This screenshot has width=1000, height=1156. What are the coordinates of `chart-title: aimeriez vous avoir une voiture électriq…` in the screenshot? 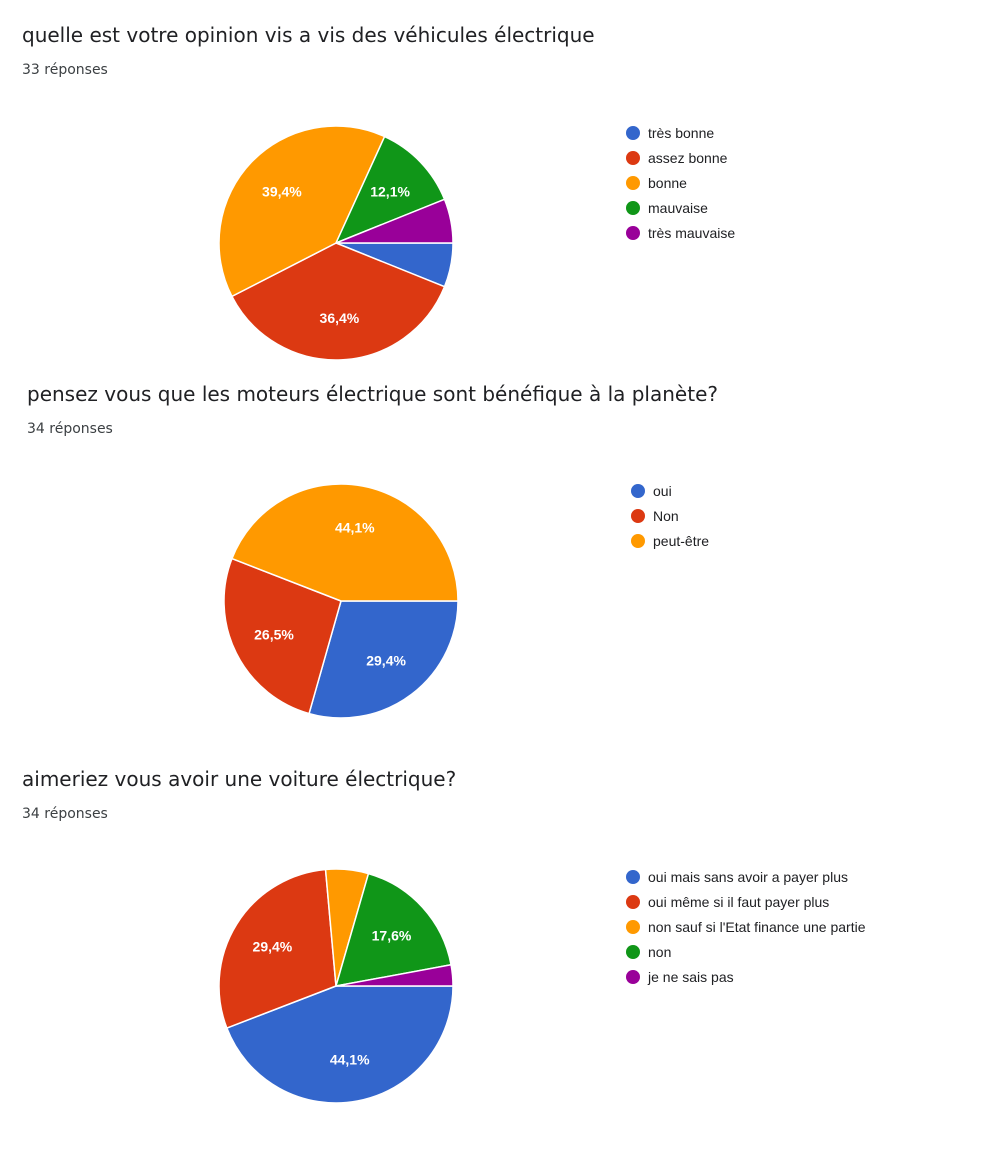 It's located at (239, 779).